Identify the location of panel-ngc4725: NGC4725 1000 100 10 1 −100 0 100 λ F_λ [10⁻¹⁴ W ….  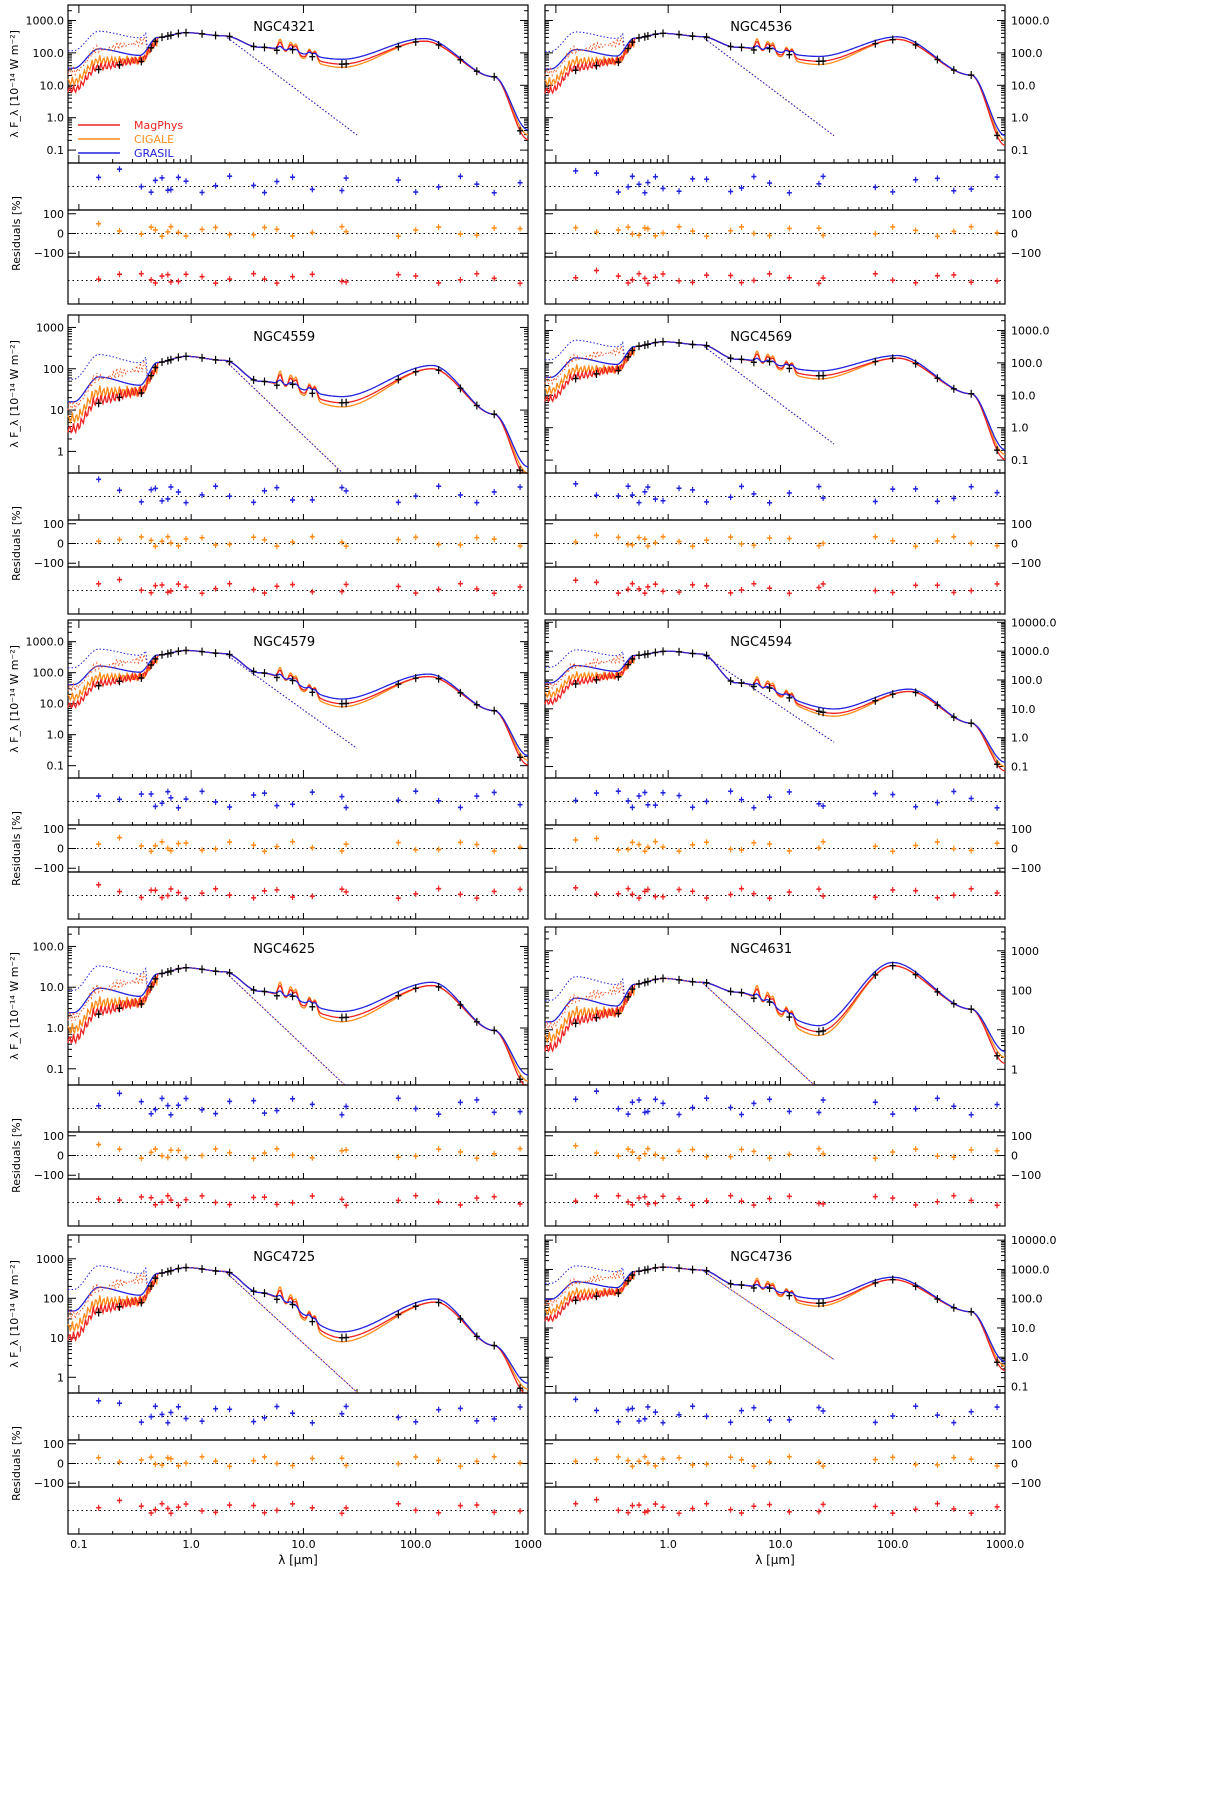
(268, 1384).